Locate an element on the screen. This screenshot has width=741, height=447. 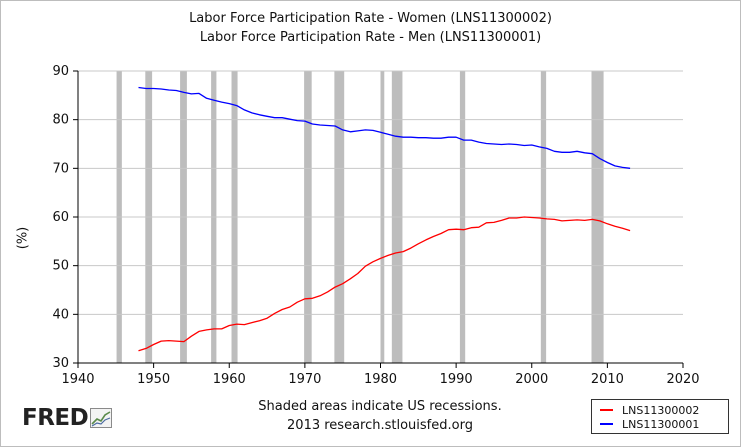
x-tick-label: 1960 is located at coordinates (229, 379).